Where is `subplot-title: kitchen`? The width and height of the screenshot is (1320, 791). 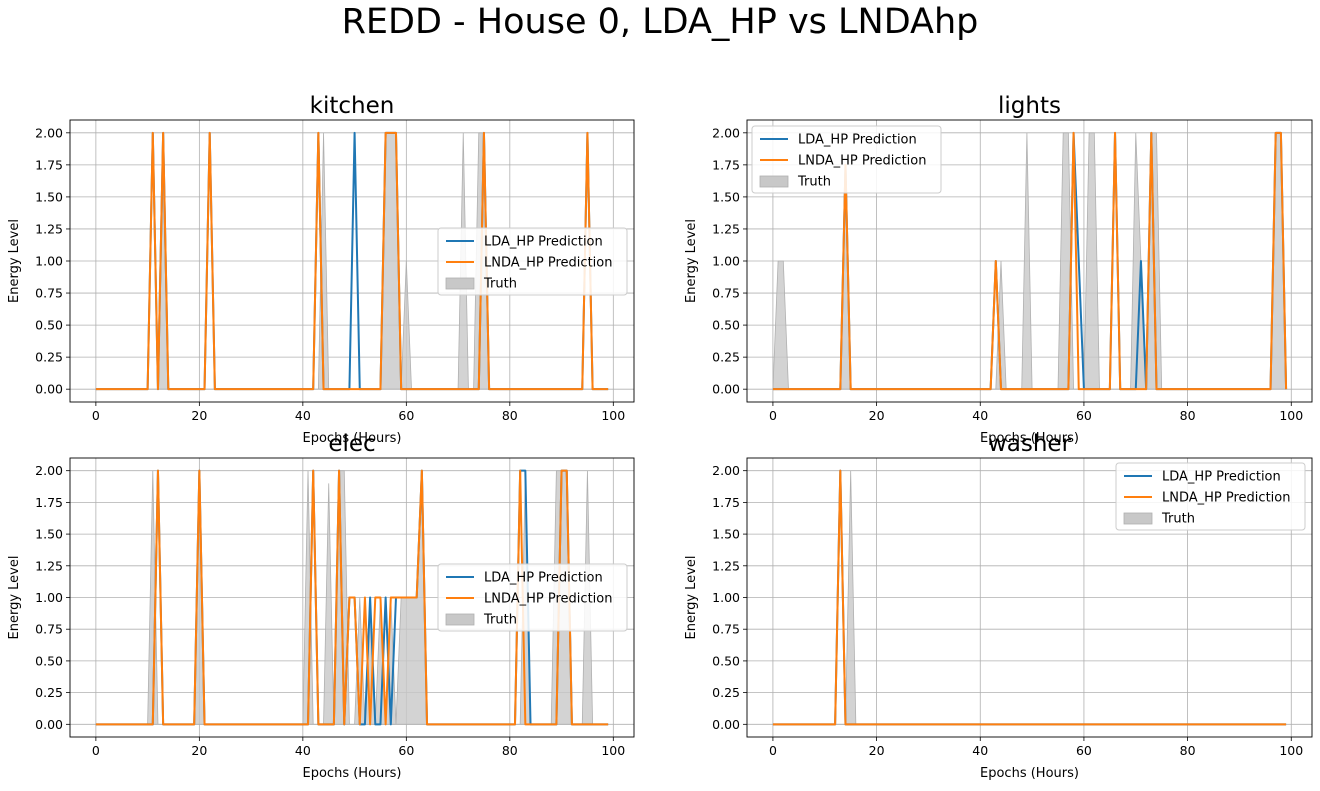
subplot-title: kitchen is located at coordinates (352, 106).